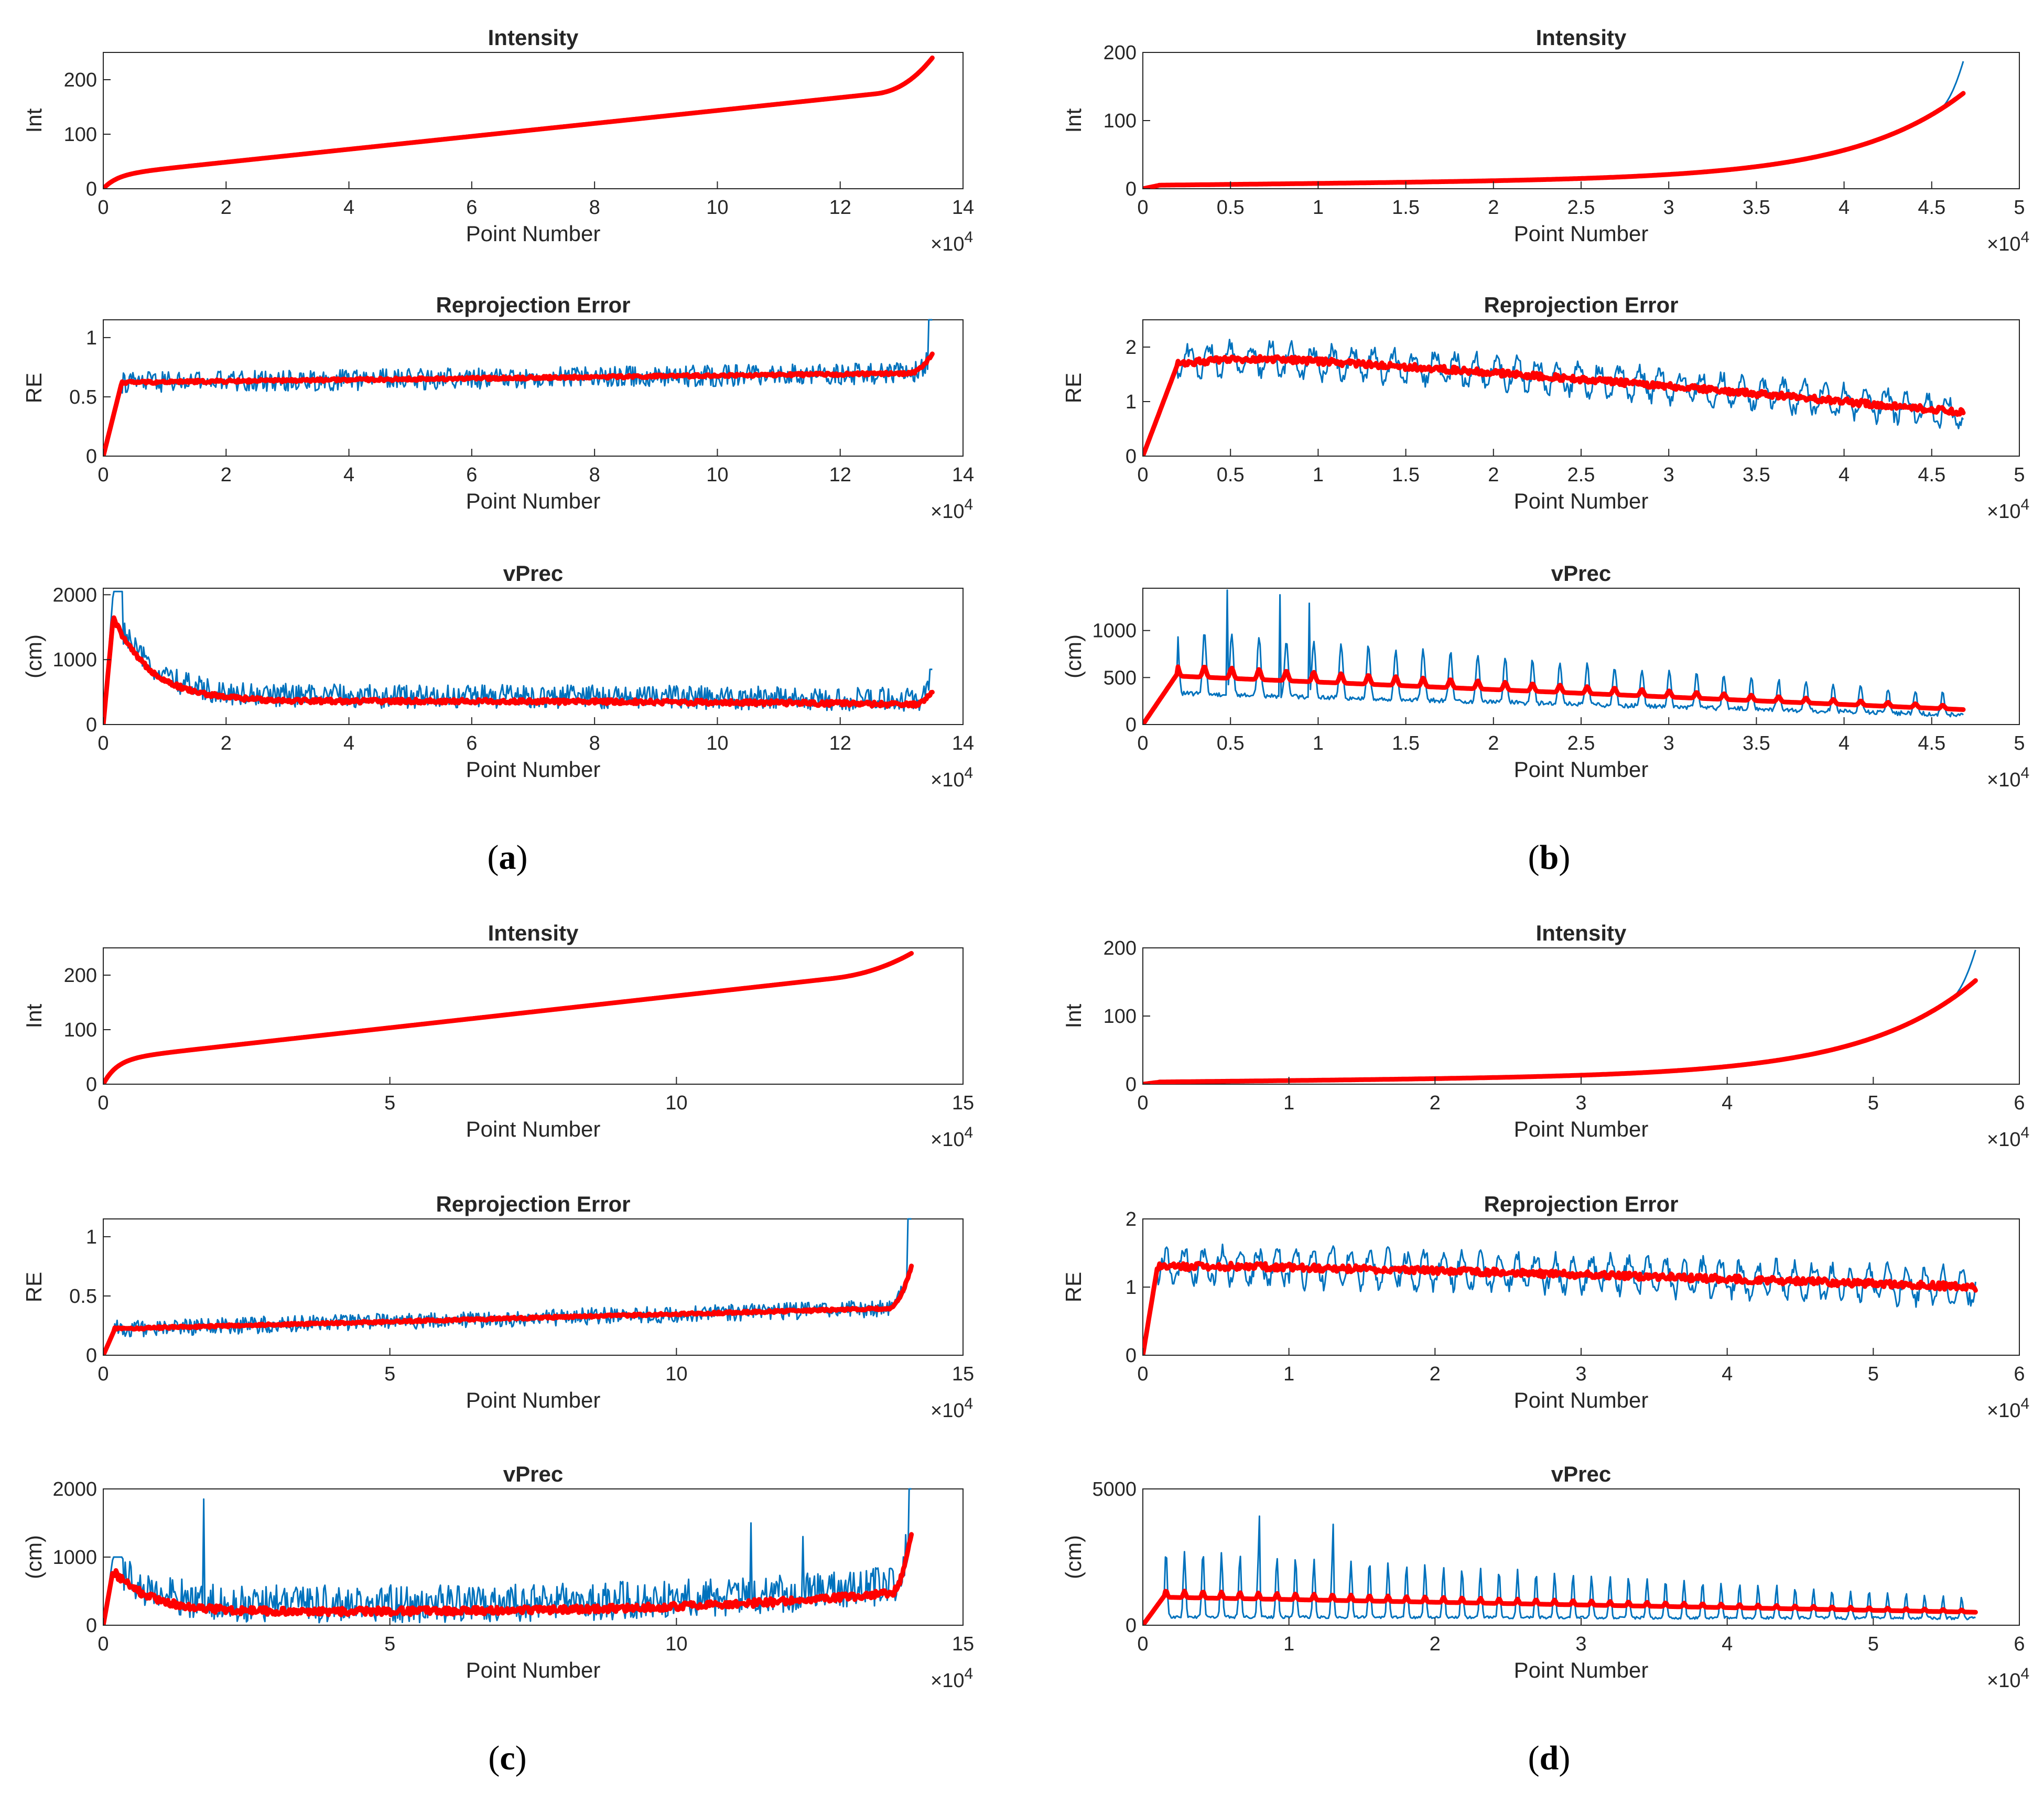 Image resolution: width=2044 pixels, height=1793 pixels. What do you see at coordinates (507, 1758) in the screenshot?
I see `panel-label-c: (c)` at bounding box center [507, 1758].